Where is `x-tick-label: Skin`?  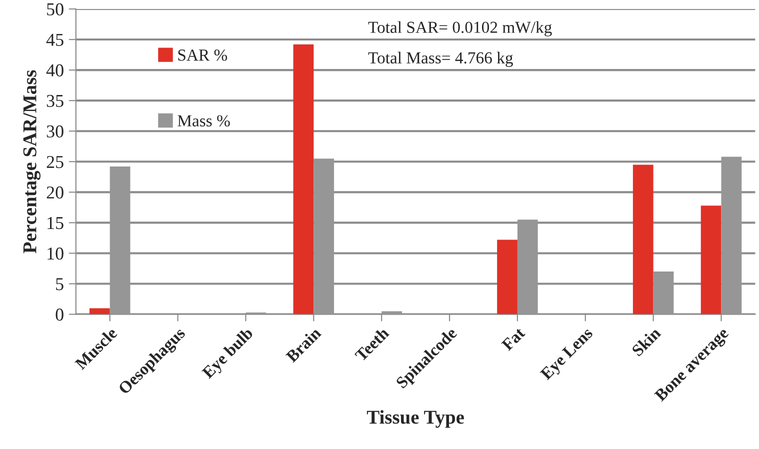 x-tick-label: Skin is located at coordinates (646, 341).